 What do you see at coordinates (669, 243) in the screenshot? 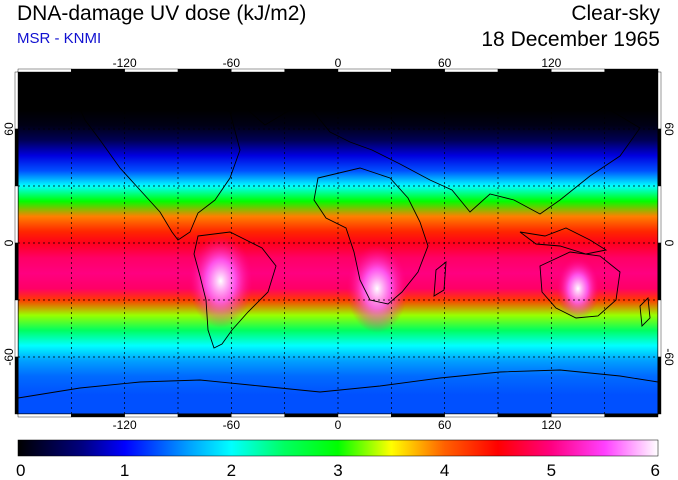
I see `lat-label-right: 0` at bounding box center [669, 243].